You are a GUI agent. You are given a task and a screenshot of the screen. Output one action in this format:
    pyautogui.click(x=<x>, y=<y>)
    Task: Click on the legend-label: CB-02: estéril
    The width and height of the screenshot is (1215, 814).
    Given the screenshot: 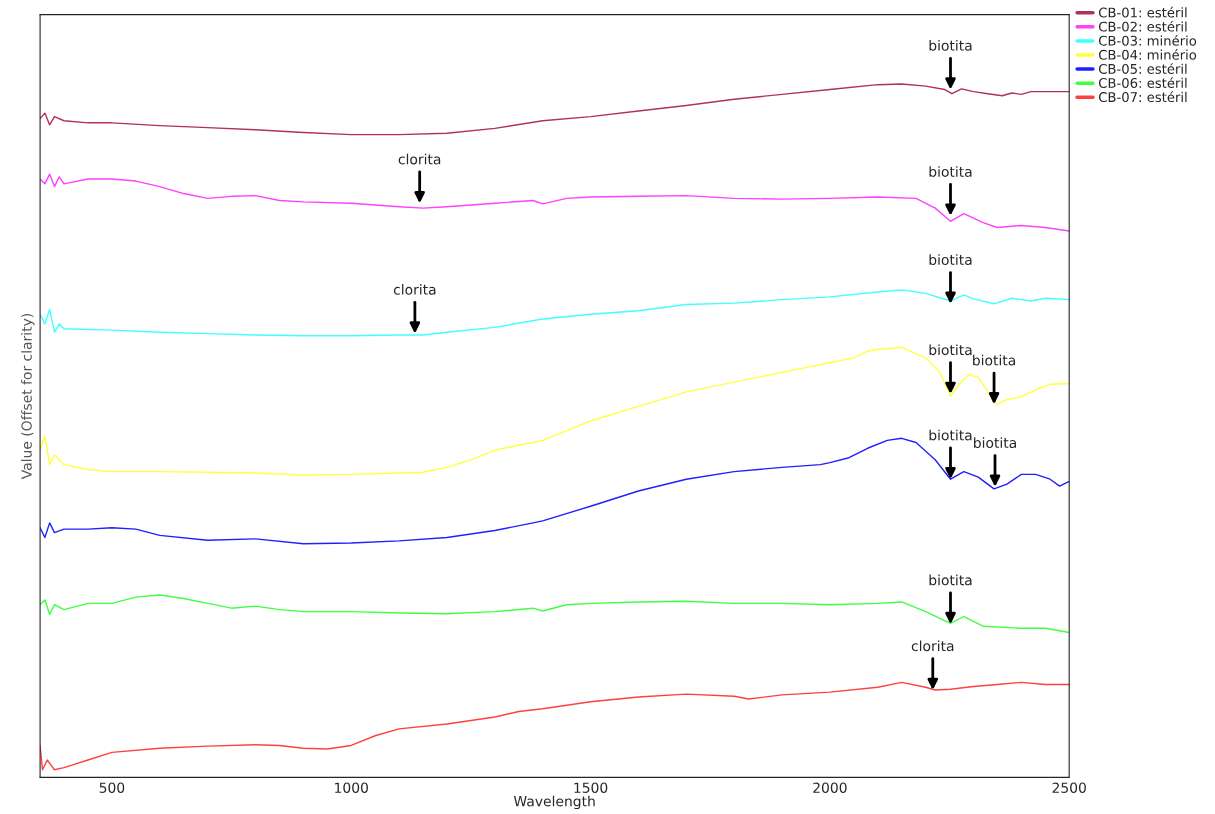 What is the action you would take?
    pyautogui.click(x=1142, y=26)
    